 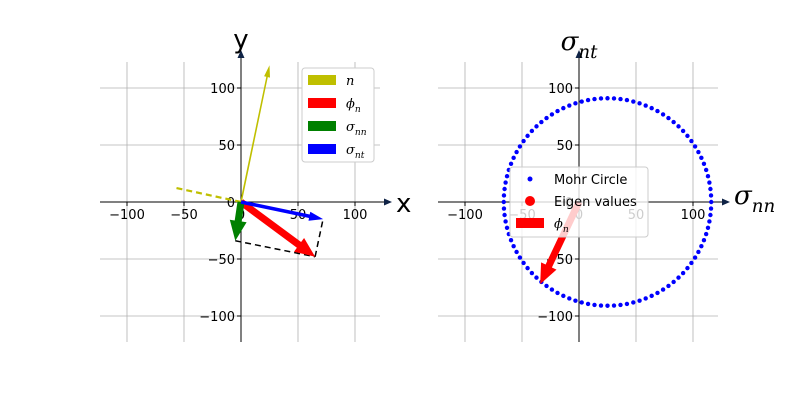 What do you see at coordinates (127, 215) in the screenshot?
I see `x-tick-label: −100` at bounding box center [127, 215].